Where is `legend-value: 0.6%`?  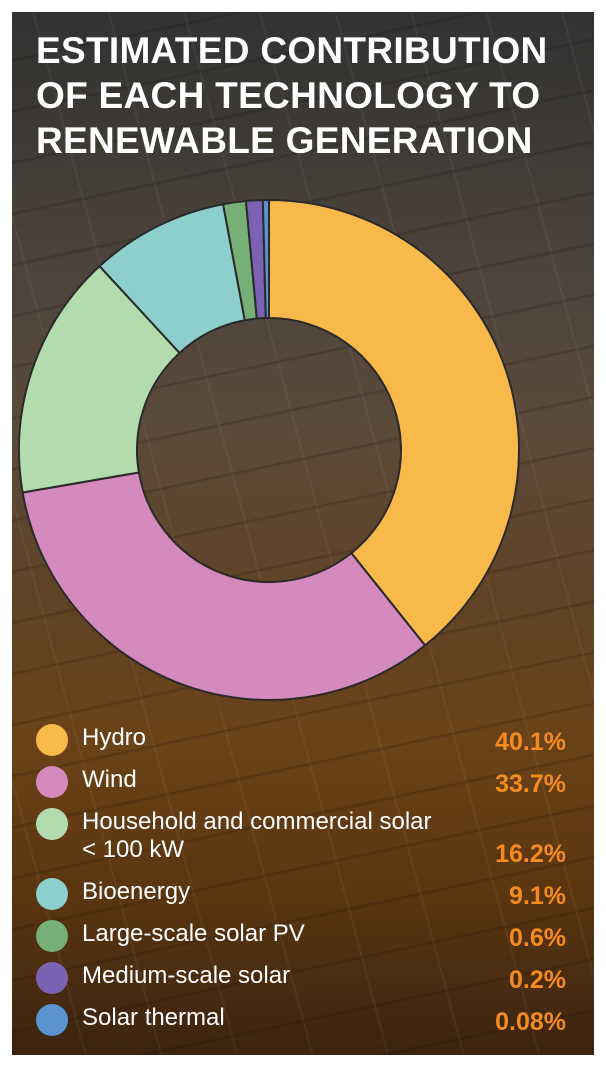
legend-value: 0.6% is located at coordinates (537, 938).